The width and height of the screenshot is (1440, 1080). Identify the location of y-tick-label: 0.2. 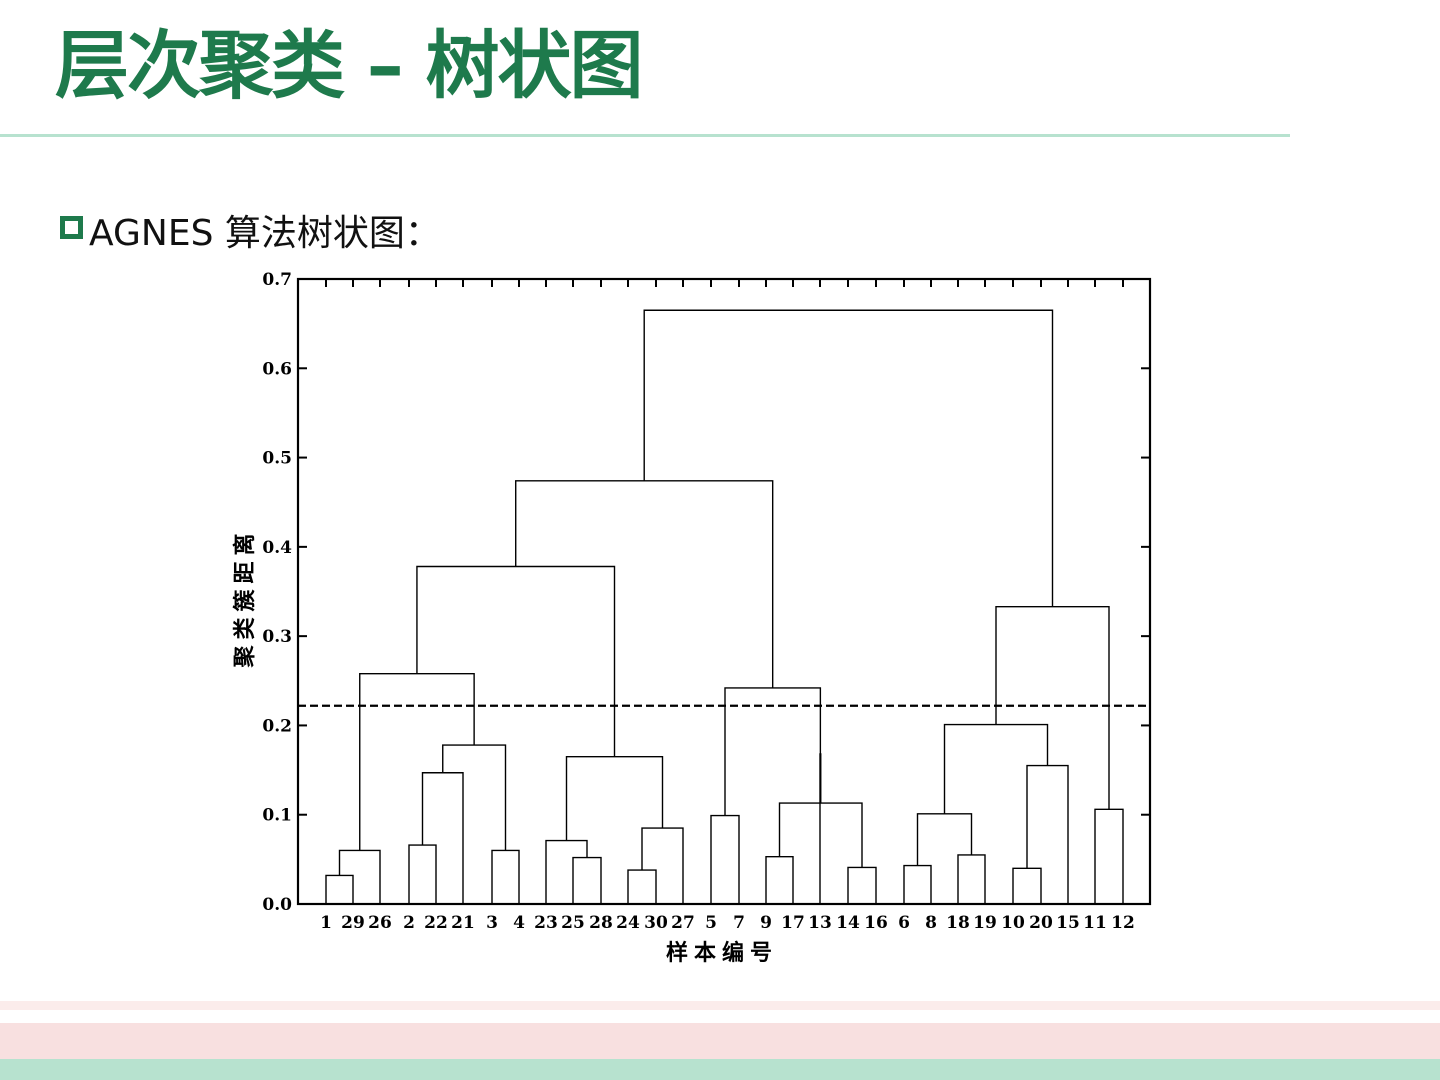
(277, 726).